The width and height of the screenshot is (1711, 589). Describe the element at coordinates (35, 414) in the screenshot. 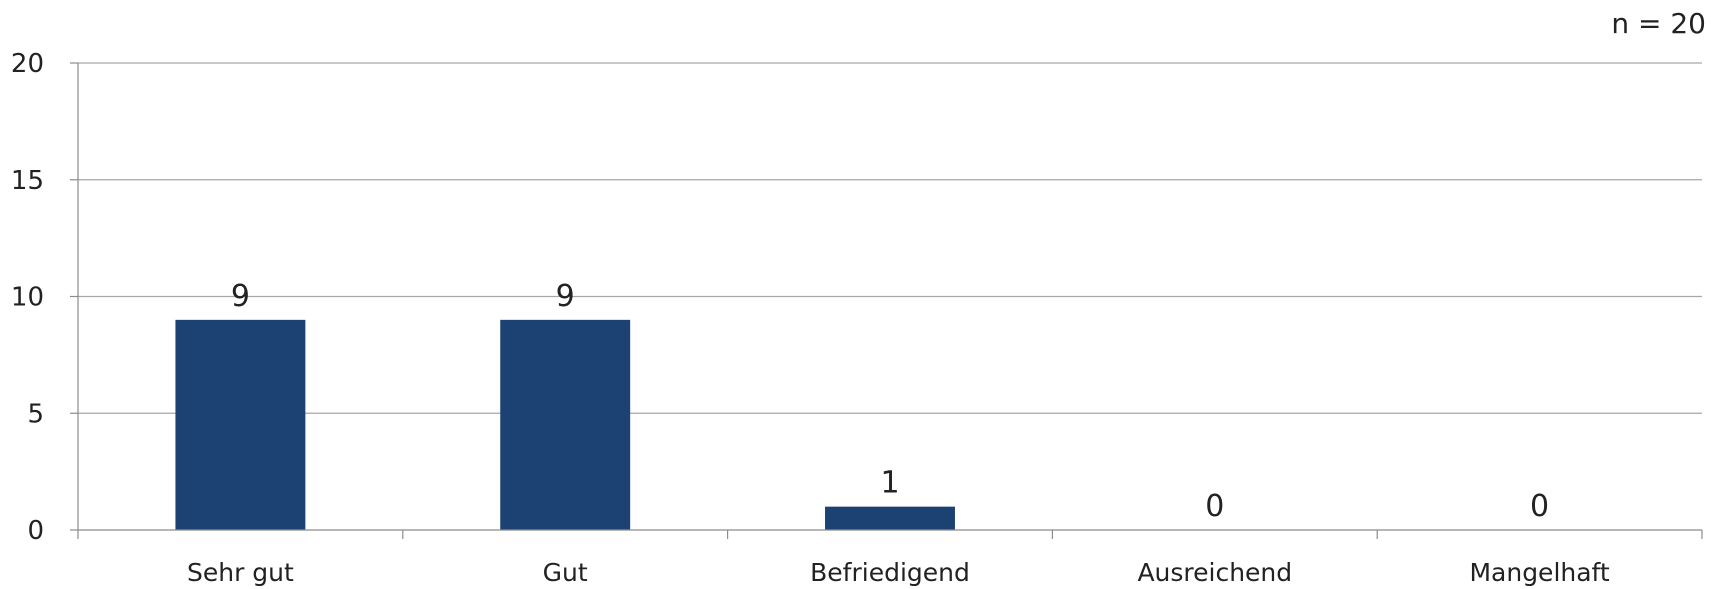

I see `y-tick-label: 5` at that location.